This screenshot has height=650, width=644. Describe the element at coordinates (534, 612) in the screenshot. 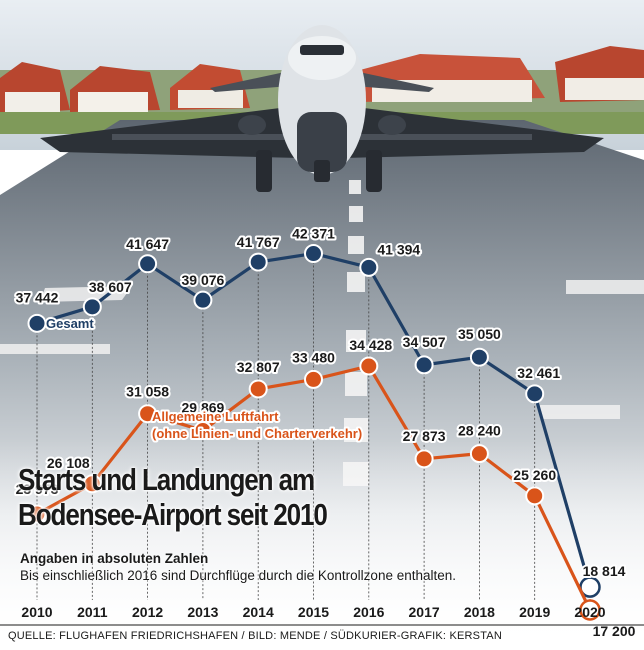

I see `x-tick-2019: 2019` at that location.